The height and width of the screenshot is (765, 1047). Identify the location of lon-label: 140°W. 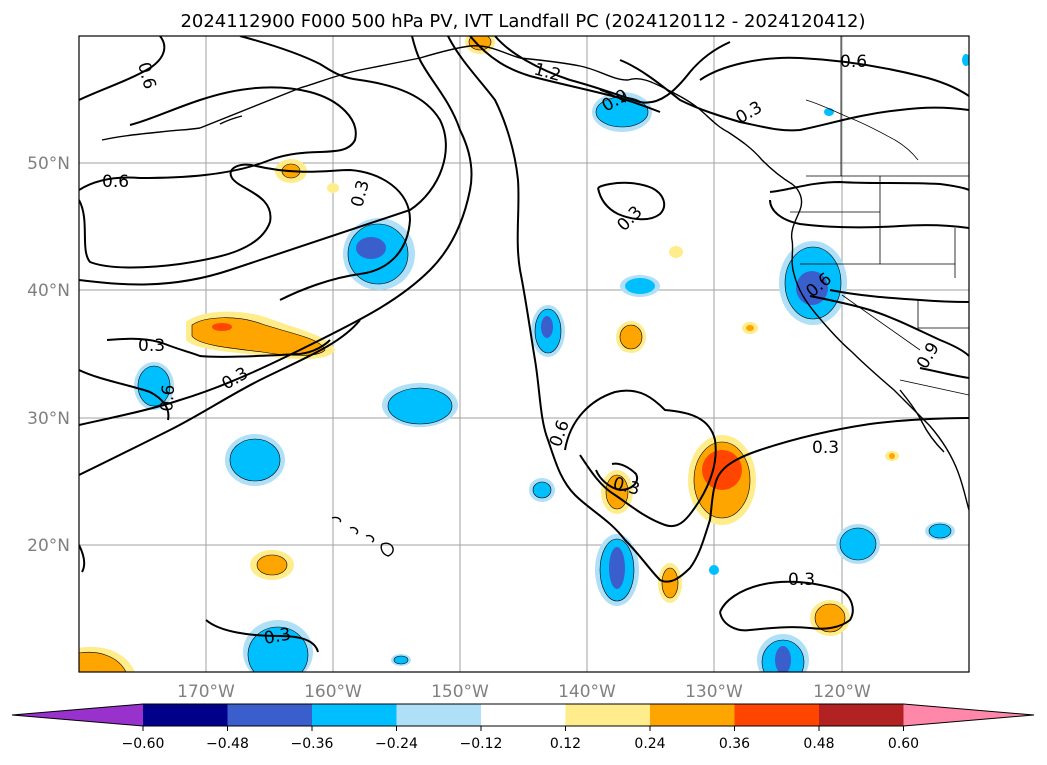
(587, 692).